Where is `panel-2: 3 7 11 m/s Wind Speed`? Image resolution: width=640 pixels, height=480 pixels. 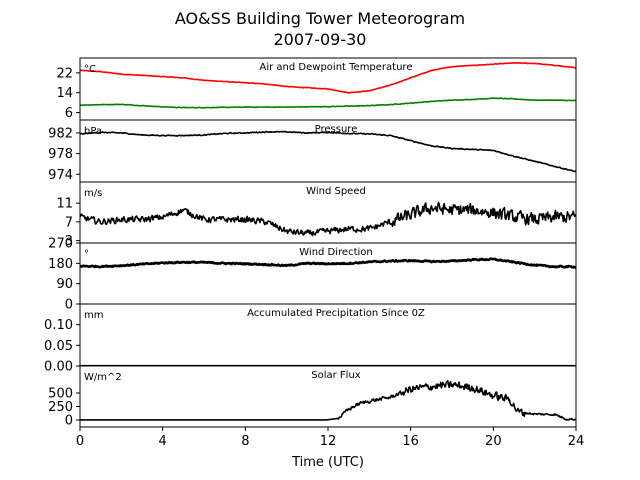
panel-2: 3 7 11 m/s Wind Speed is located at coordinates (316, 215).